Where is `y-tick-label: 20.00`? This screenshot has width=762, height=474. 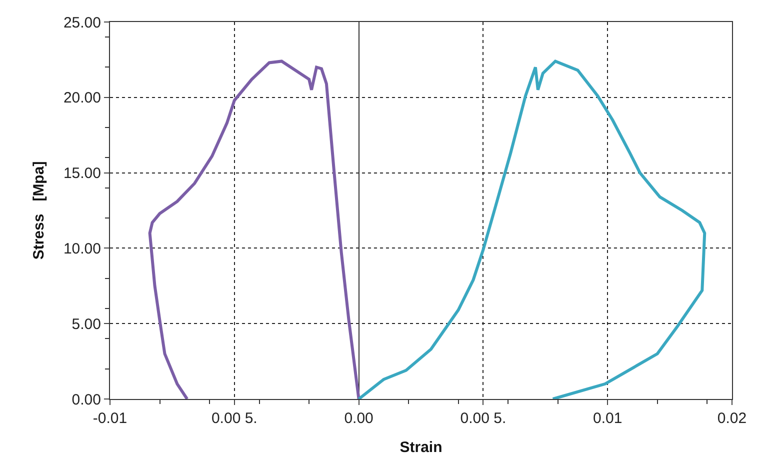
y-tick-label: 20.00 is located at coordinates (82, 98).